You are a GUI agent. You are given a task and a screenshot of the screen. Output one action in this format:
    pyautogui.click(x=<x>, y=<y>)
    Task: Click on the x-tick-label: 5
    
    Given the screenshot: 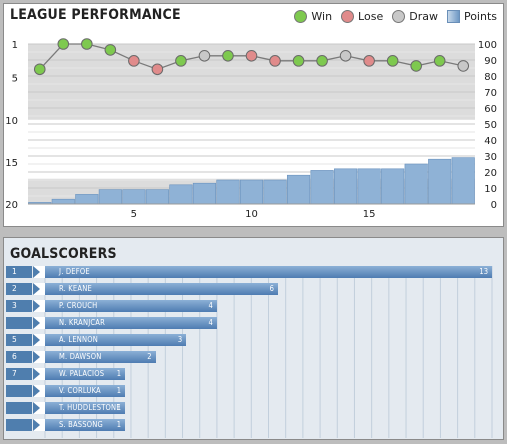 What is the action you would take?
    pyautogui.click(x=134, y=214)
    